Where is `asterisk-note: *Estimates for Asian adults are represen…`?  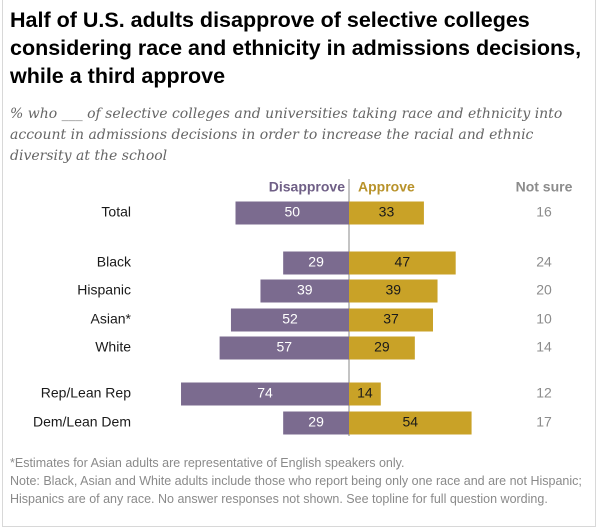
asterisk-note: *Estimates for Asian adults are represen… is located at coordinates (207, 463).